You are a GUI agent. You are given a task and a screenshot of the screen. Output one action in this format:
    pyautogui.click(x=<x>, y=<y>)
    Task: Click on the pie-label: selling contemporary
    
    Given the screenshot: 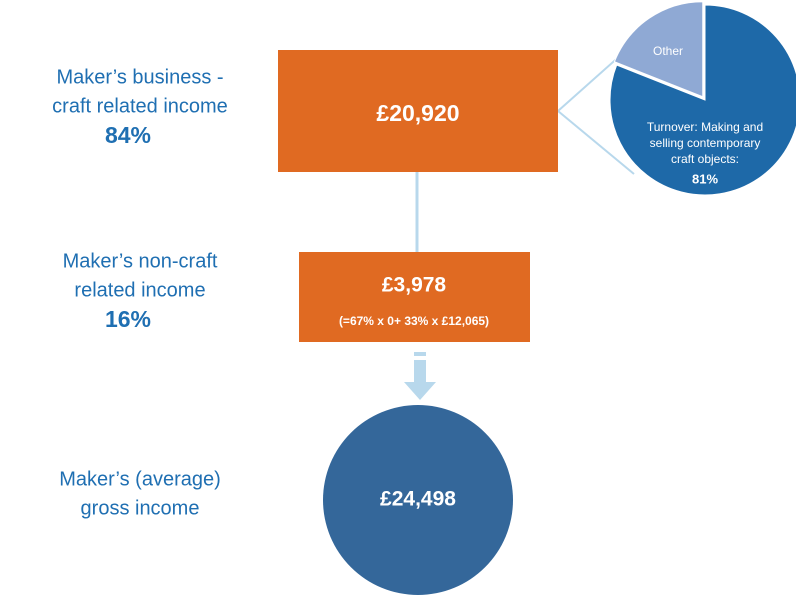 What is the action you would take?
    pyautogui.click(x=705, y=143)
    